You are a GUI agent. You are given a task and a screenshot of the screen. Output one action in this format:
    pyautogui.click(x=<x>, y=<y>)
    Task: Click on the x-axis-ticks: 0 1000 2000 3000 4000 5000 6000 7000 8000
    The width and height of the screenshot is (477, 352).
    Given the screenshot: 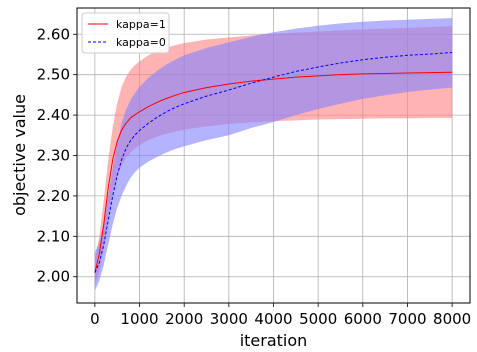 What is the action you would take?
    pyautogui.click(x=280, y=315)
    